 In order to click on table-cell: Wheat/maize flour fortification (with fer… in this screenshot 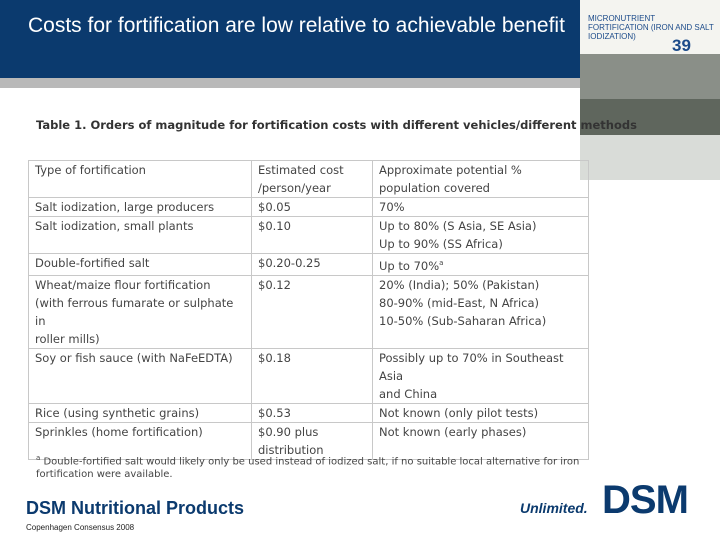, I will do `click(140, 311)`.